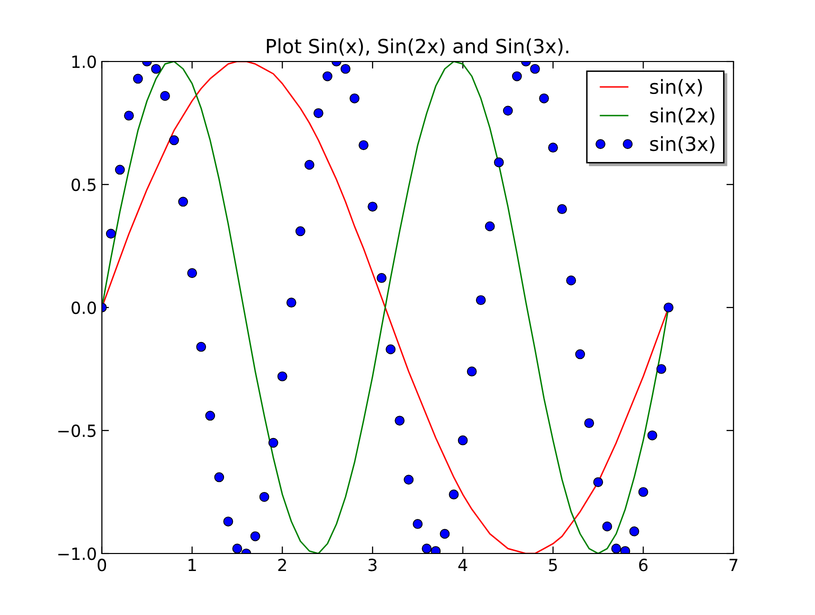  Describe the element at coordinates (553, 565) in the screenshot. I see `x-tick-label: 5` at that location.